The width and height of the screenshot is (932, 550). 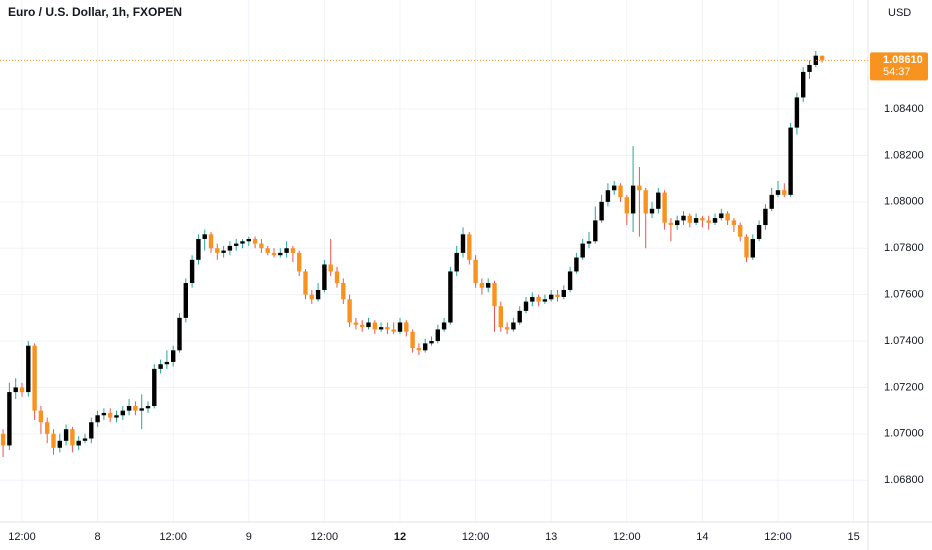 I want to click on y-tick-label: 1.07600, so click(x=904, y=295).